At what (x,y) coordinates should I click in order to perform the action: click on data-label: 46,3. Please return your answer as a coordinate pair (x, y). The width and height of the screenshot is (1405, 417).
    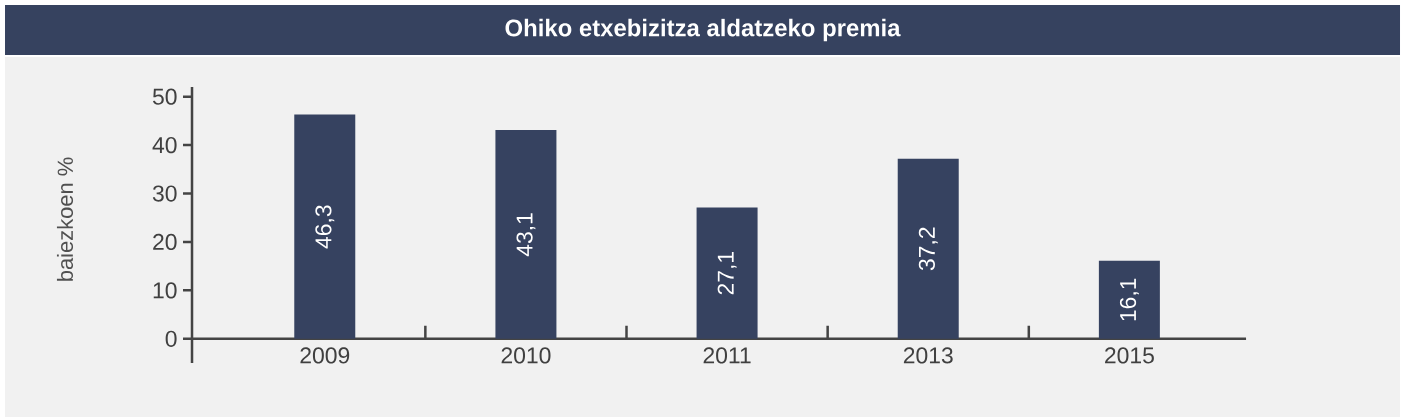
    Looking at the image, I should click on (325, 227).